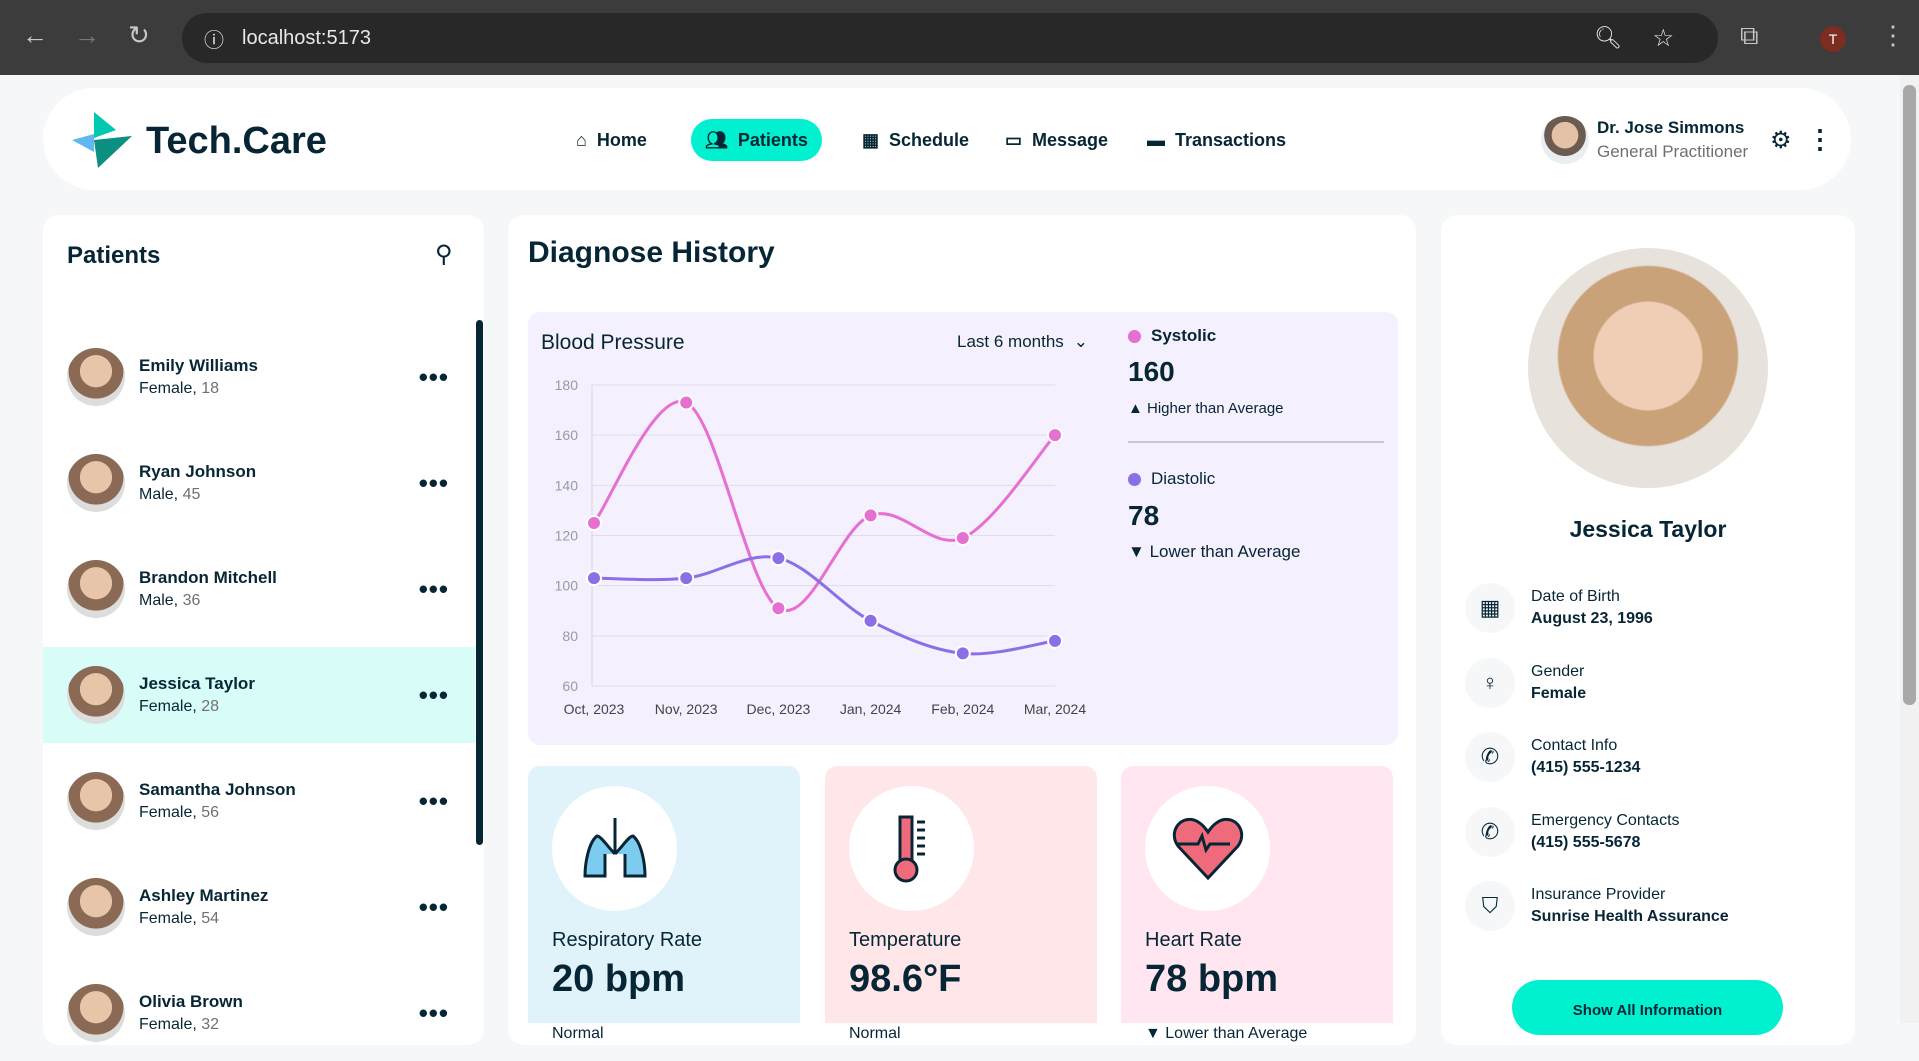  Describe the element at coordinates (1490, 682) in the screenshot. I see `female-icon: ♀` at that location.